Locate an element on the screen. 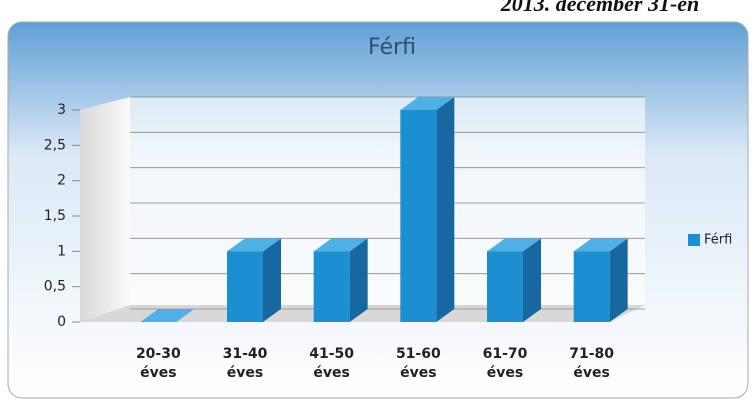 The height and width of the screenshot is (403, 755). y-tick-label: 2,5 is located at coordinates (55, 145).